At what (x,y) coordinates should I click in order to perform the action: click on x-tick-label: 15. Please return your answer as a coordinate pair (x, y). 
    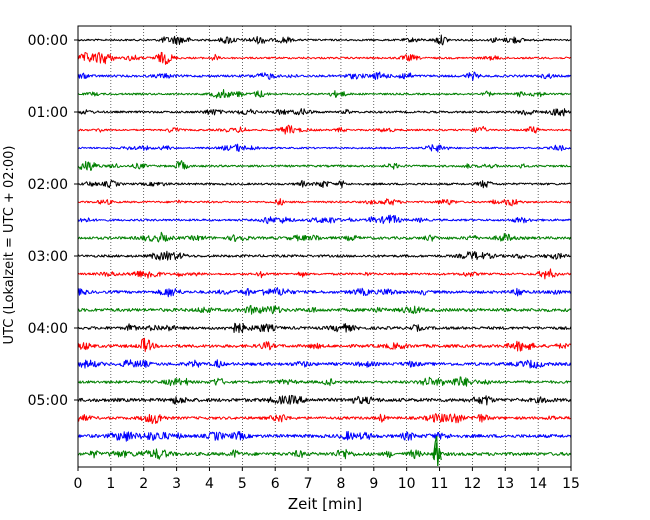
    Looking at the image, I should click on (571, 484).